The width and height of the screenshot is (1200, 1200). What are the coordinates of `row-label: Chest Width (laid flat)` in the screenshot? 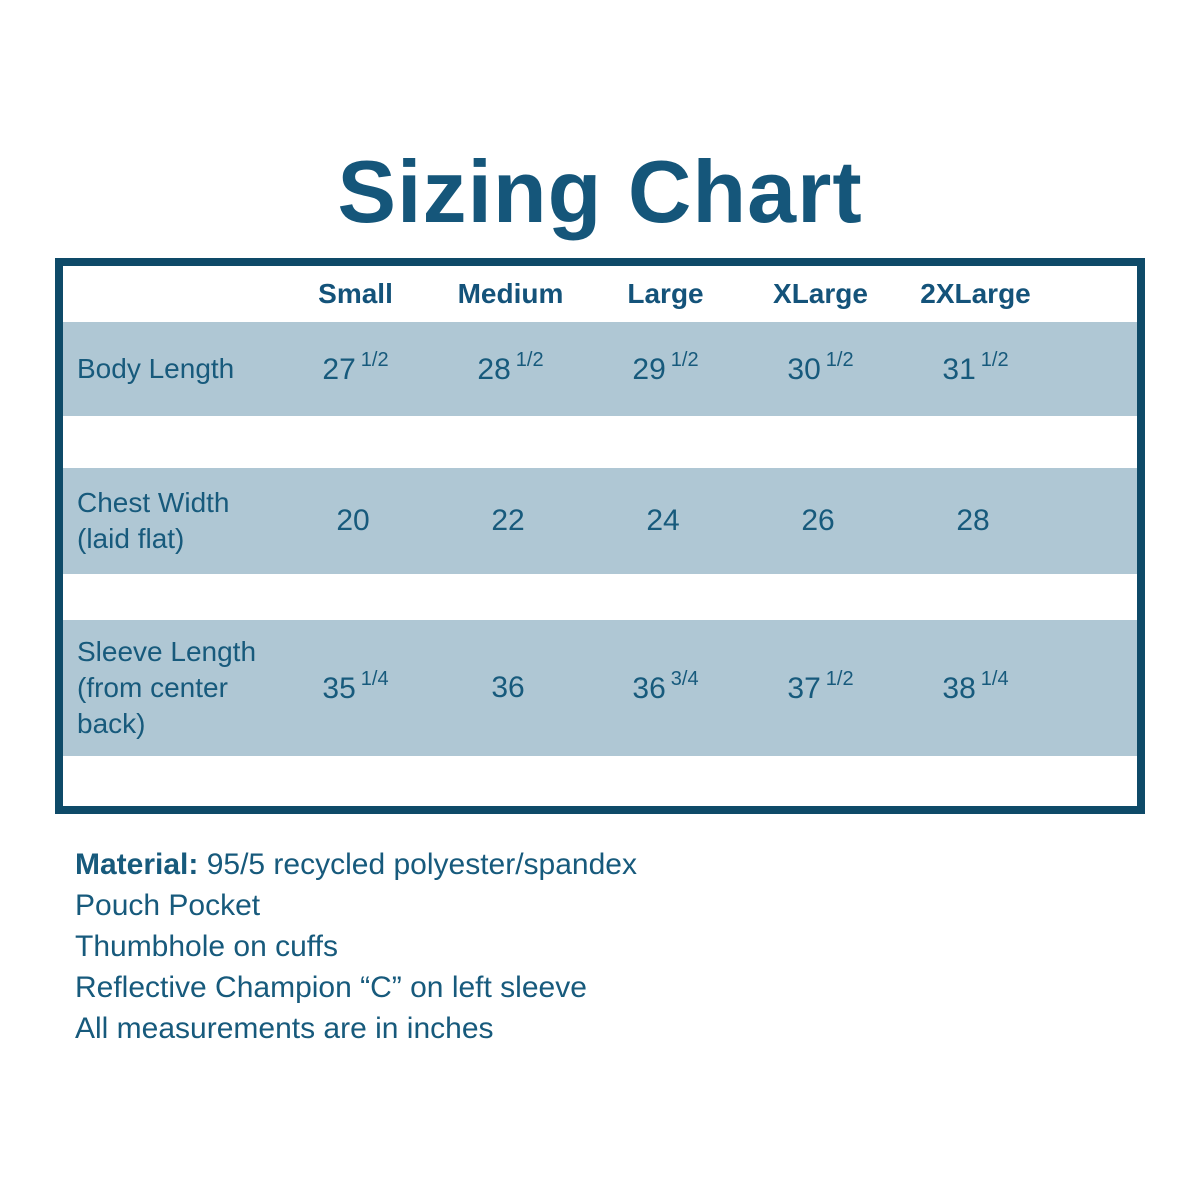 It's located at (153, 520).